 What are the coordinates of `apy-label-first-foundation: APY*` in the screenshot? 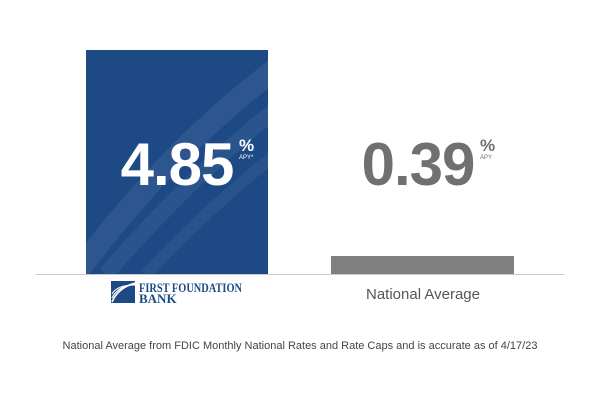 It's located at (246, 158).